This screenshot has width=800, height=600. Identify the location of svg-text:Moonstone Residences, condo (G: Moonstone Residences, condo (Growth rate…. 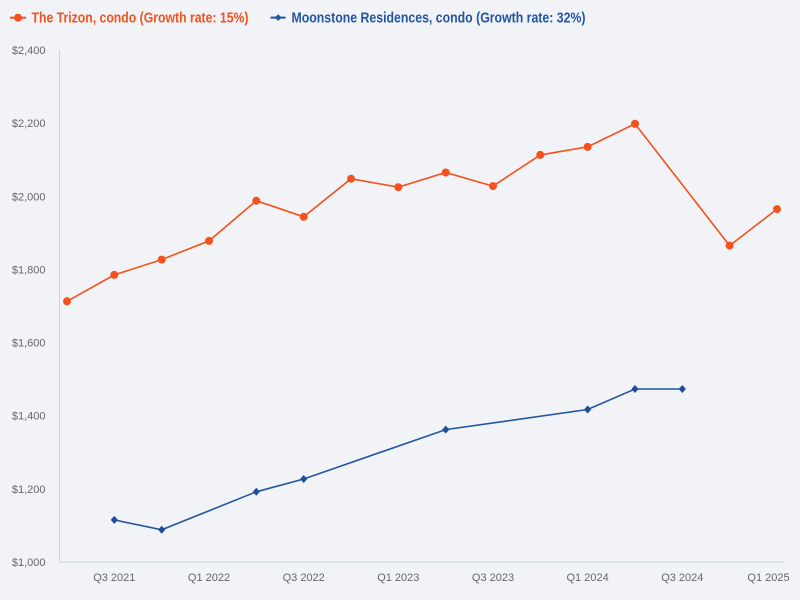
(439, 18).